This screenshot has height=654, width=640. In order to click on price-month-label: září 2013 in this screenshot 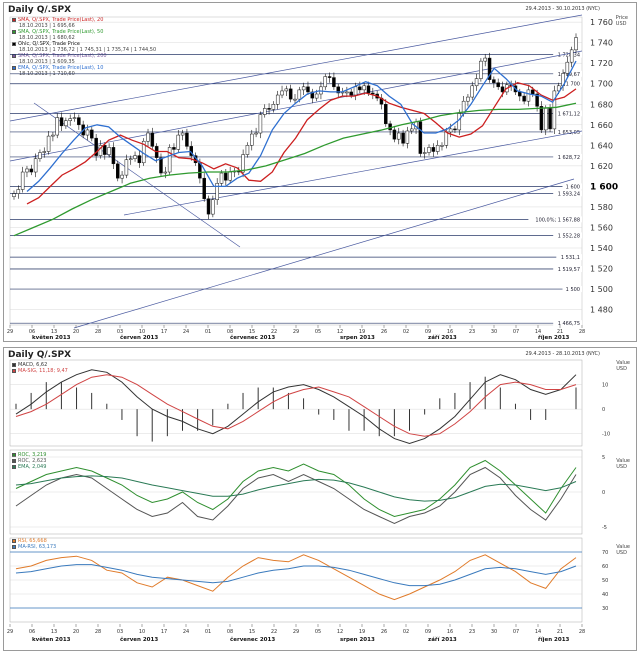, I will do `click(442, 337)`.